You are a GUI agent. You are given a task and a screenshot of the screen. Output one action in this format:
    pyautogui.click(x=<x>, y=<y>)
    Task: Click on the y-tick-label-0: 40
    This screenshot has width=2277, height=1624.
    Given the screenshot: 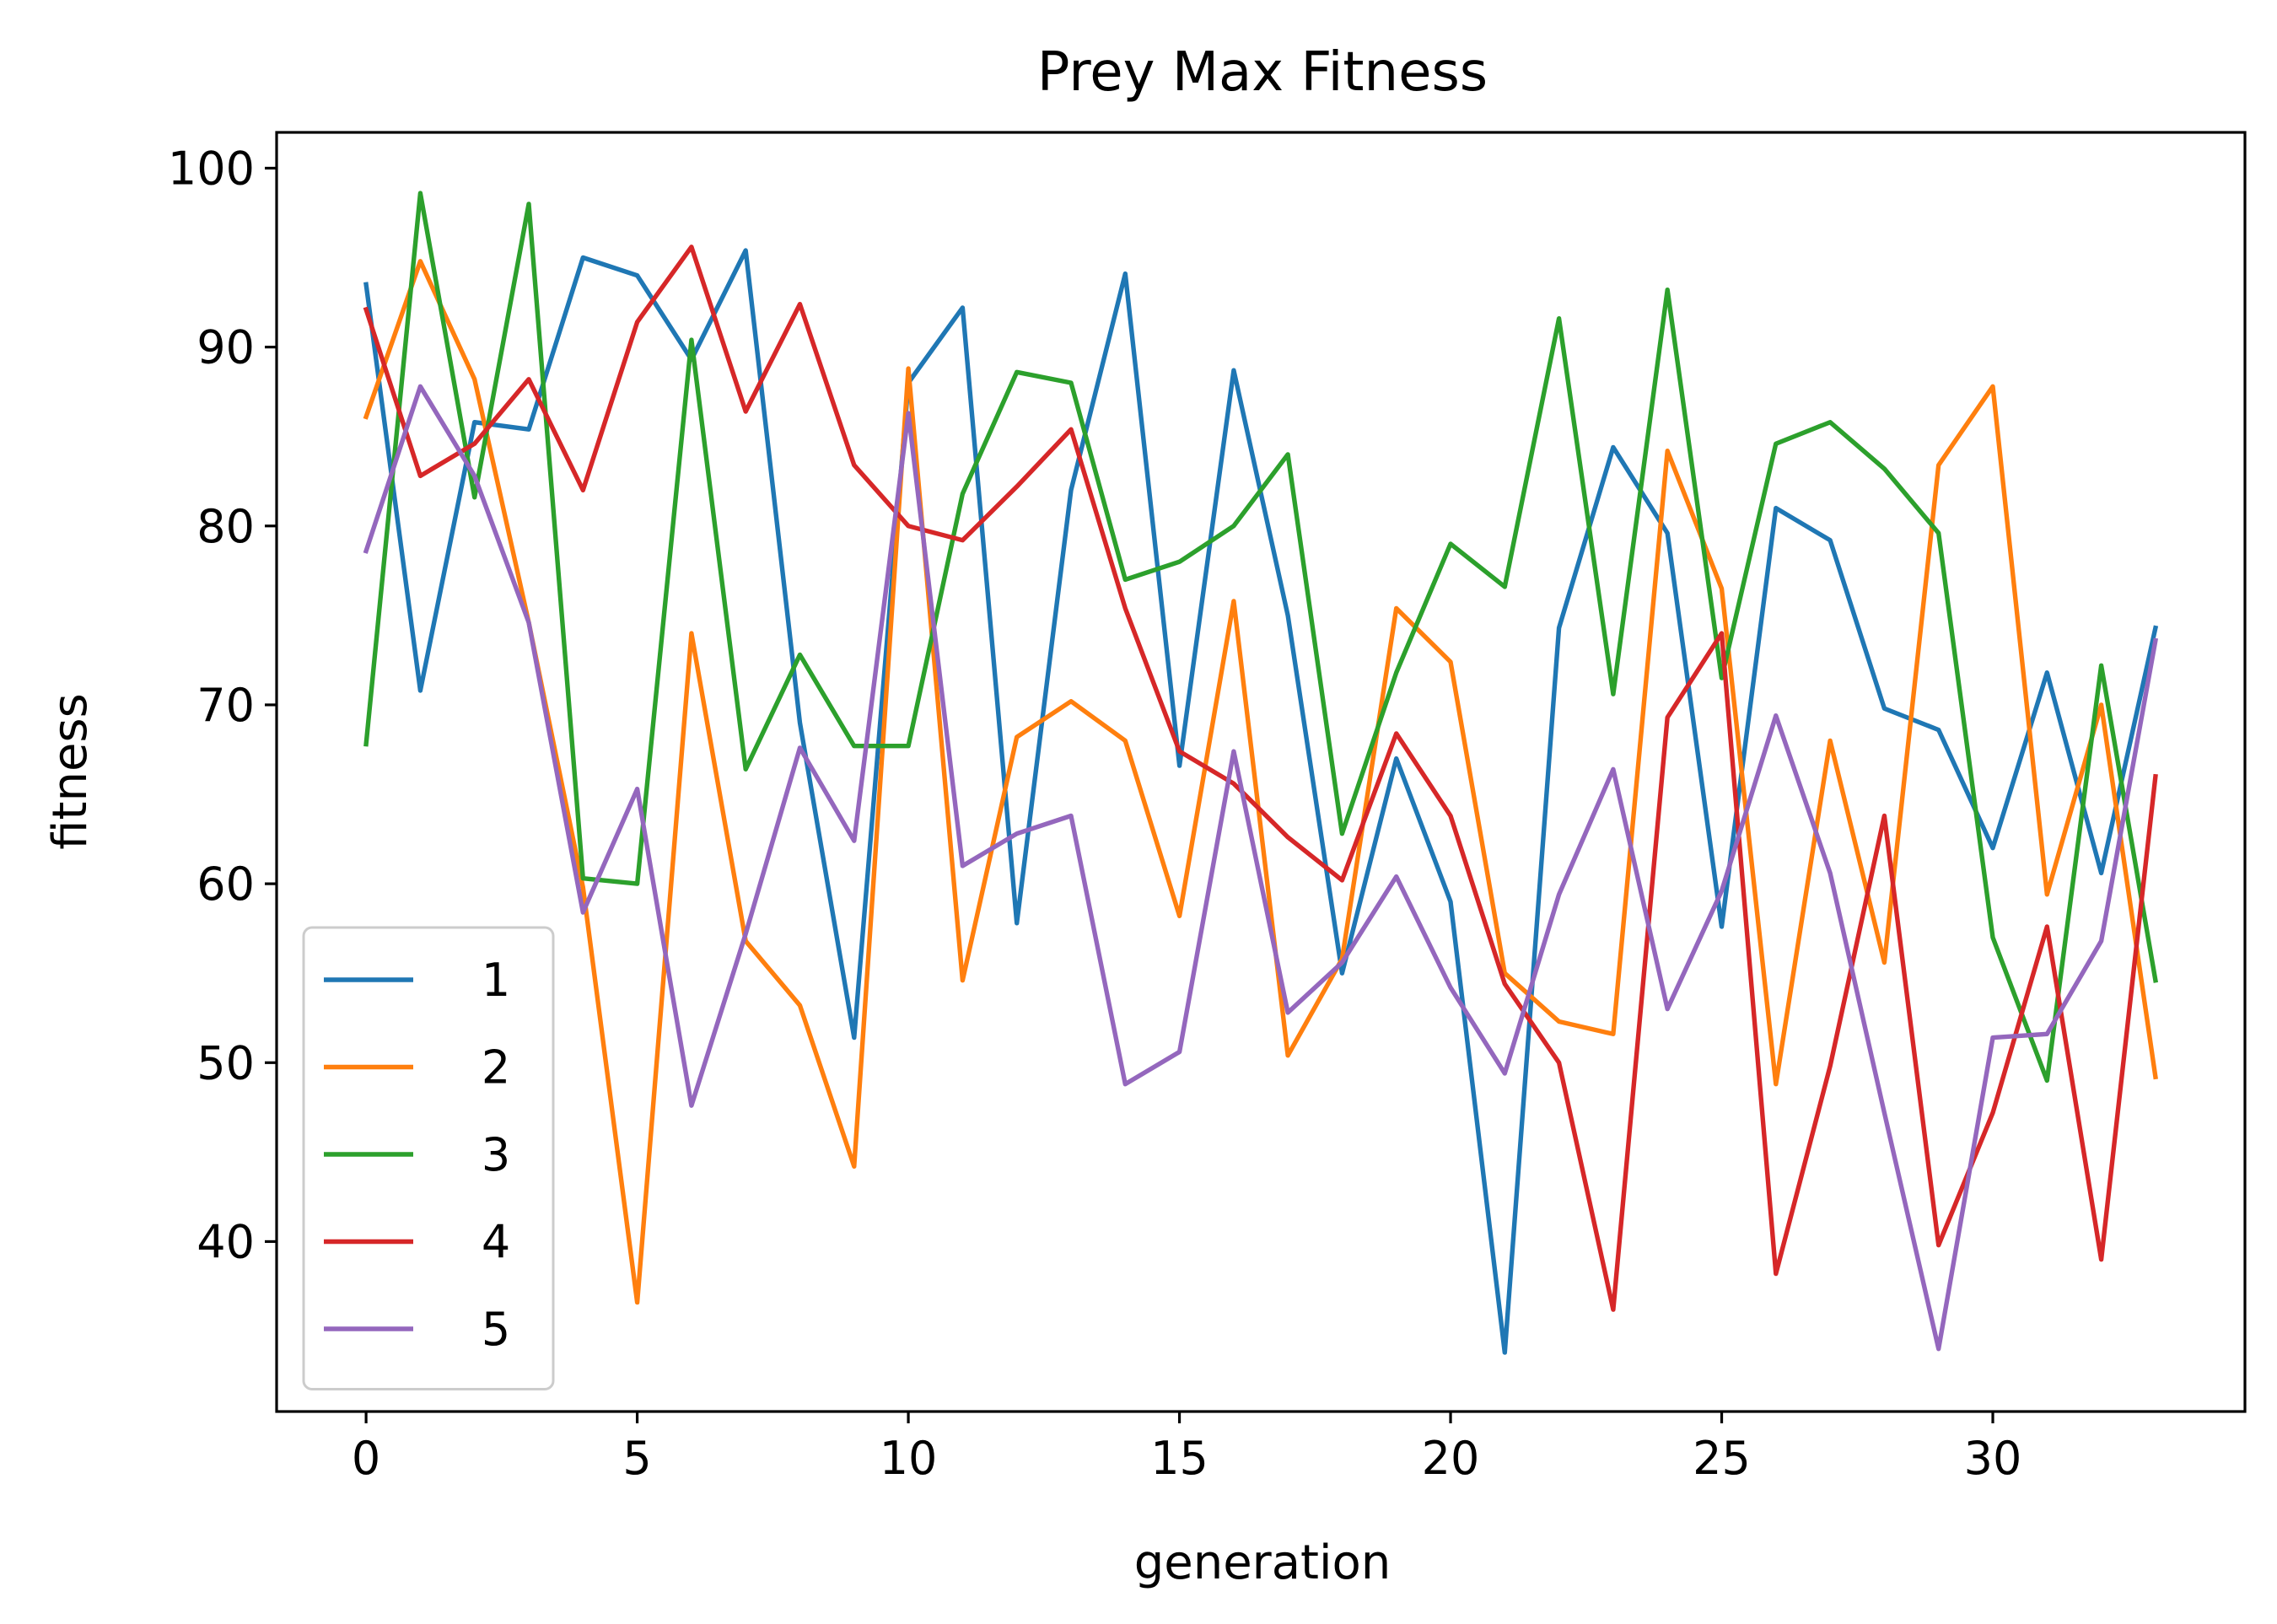 What is the action you would take?
    pyautogui.click(x=226, y=1241)
    